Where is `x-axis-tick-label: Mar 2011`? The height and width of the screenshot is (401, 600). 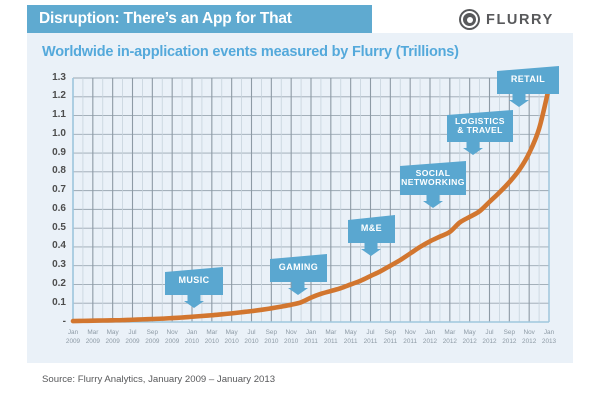 x-axis-tick-label: Mar 2011 is located at coordinates (330, 337).